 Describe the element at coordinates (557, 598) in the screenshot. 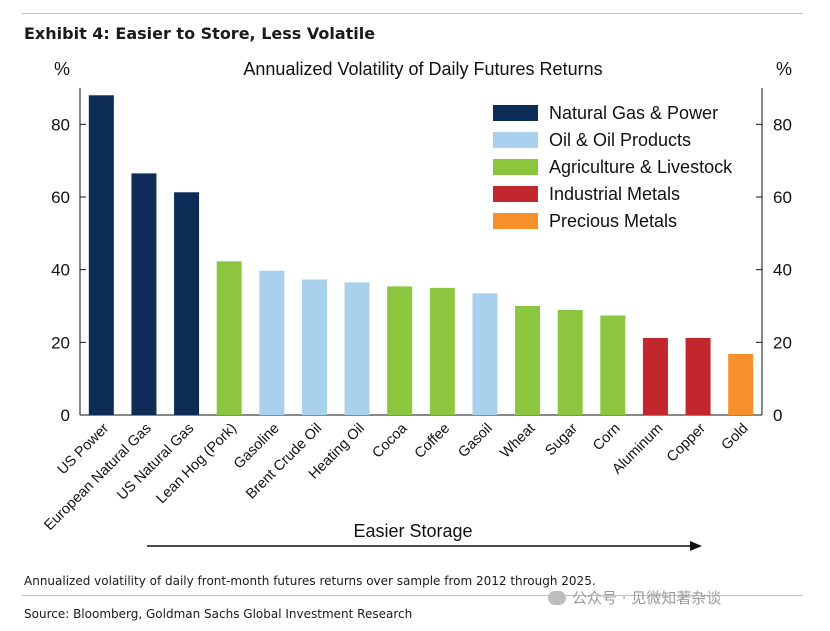

I see `wechat-icon` at that location.